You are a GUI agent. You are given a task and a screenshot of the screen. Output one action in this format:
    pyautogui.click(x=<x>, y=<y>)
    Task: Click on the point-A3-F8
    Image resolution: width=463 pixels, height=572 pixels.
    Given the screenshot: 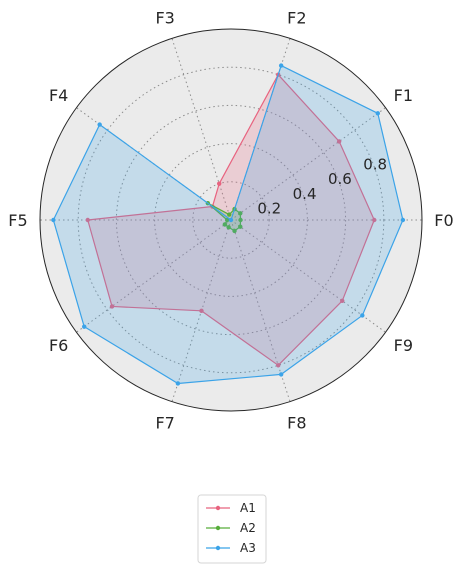 What is the action you would take?
    pyautogui.click(x=281, y=374)
    